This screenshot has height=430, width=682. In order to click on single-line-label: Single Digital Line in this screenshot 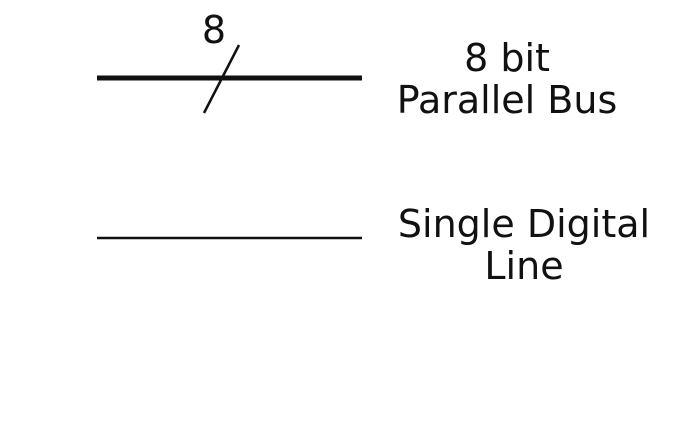, I will do `click(524, 245)`.